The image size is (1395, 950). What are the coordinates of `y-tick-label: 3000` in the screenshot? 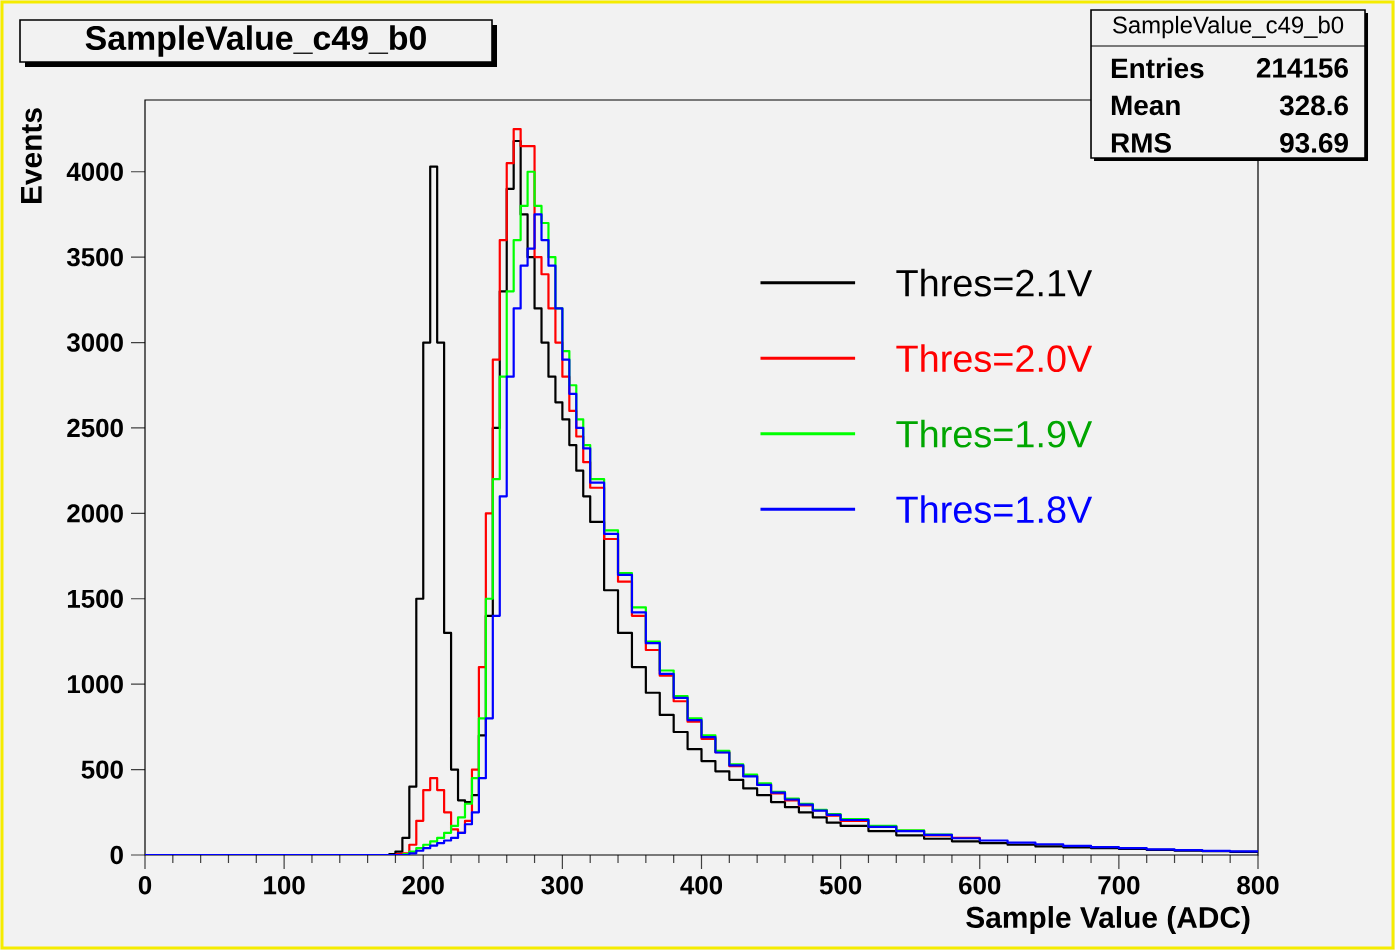 It's located at (94, 342).